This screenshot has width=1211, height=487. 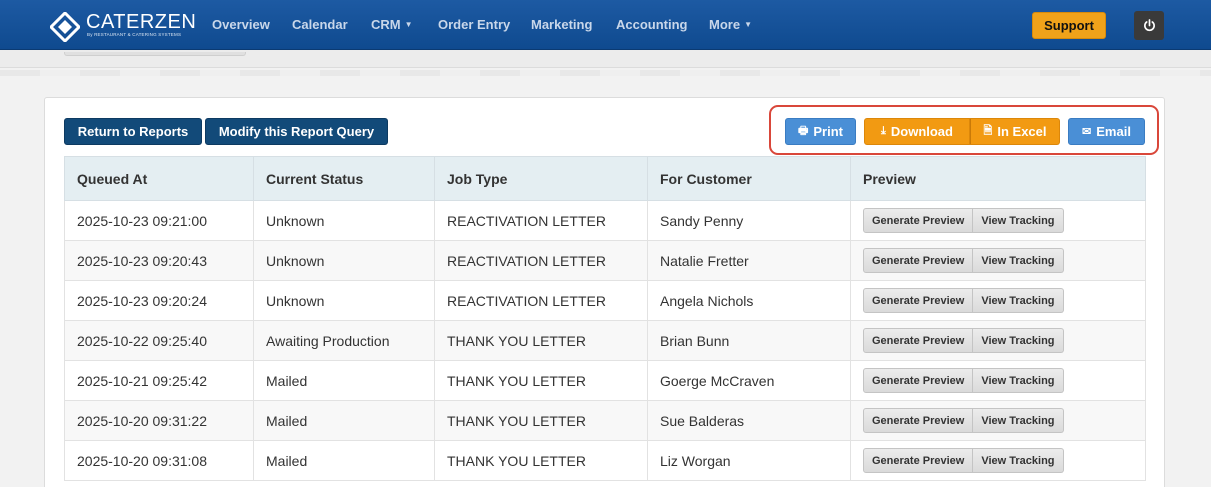 I want to click on header-current-status: Current Status, so click(x=344, y=178).